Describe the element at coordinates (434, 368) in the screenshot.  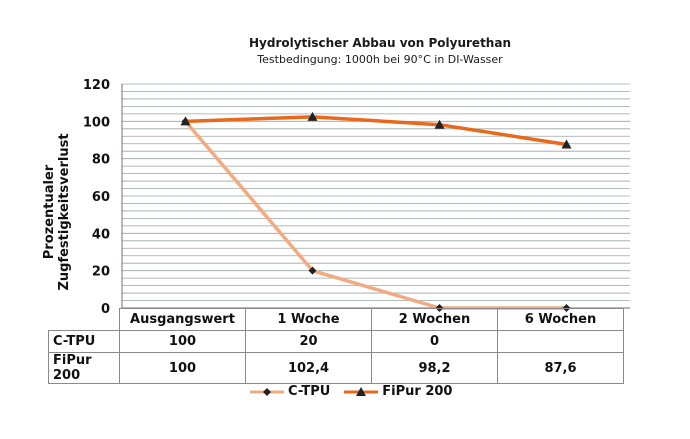
I see `table-cell: 98,2` at that location.